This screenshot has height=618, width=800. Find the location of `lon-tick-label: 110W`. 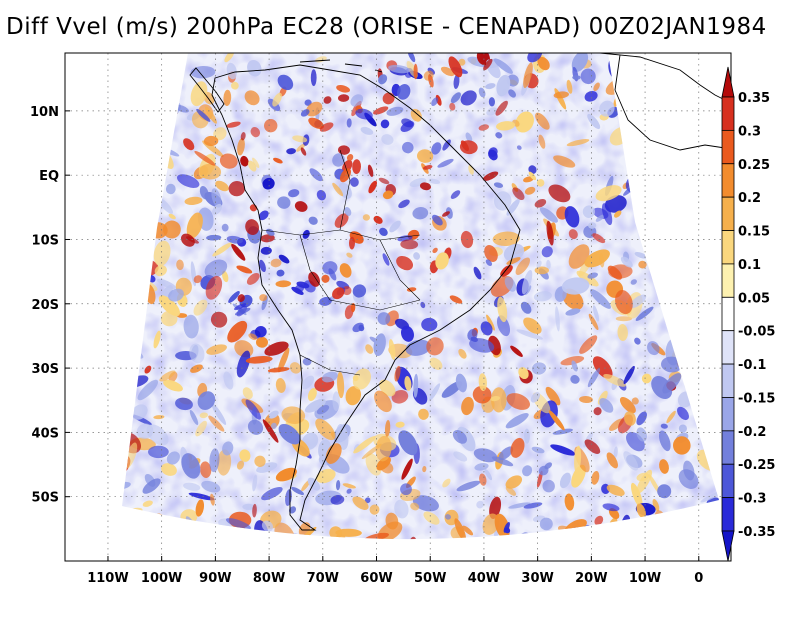

lon-tick-label: 110W is located at coordinates (107, 578).